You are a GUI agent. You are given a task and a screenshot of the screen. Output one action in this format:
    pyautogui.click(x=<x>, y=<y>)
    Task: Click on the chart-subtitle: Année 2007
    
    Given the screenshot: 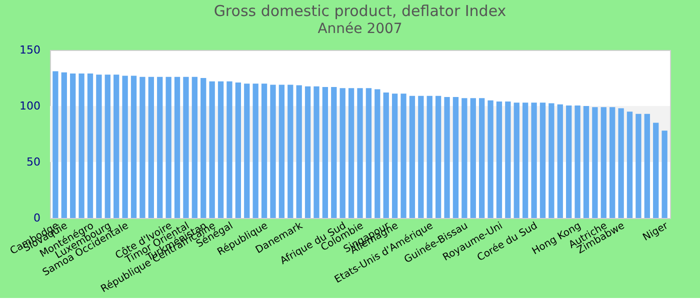 What is the action you would take?
    pyautogui.click(x=360, y=29)
    